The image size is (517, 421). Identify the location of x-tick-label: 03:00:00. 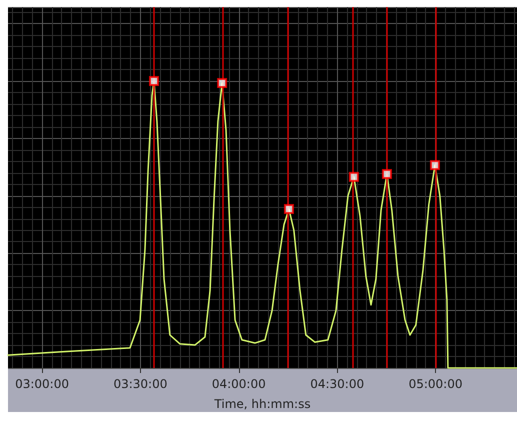
(42, 384).